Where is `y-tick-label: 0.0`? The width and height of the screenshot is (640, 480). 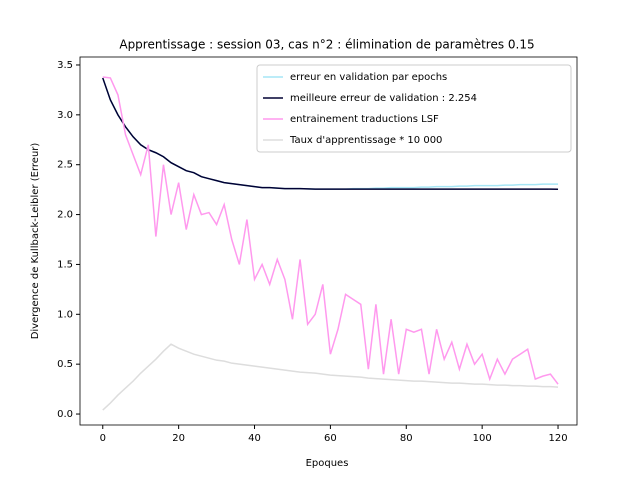 y-tick-label: 0.0 is located at coordinates (65, 414).